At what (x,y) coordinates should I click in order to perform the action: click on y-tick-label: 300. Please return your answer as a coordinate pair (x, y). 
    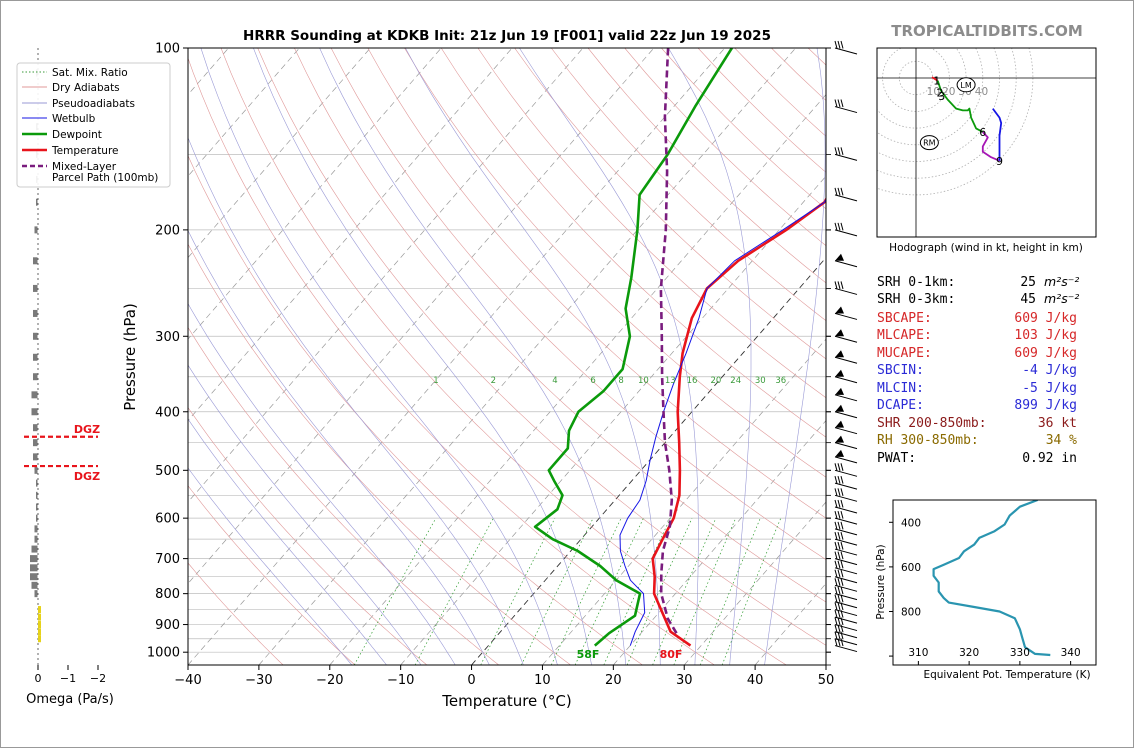
    Looking at the image, I should click on (167, 337).